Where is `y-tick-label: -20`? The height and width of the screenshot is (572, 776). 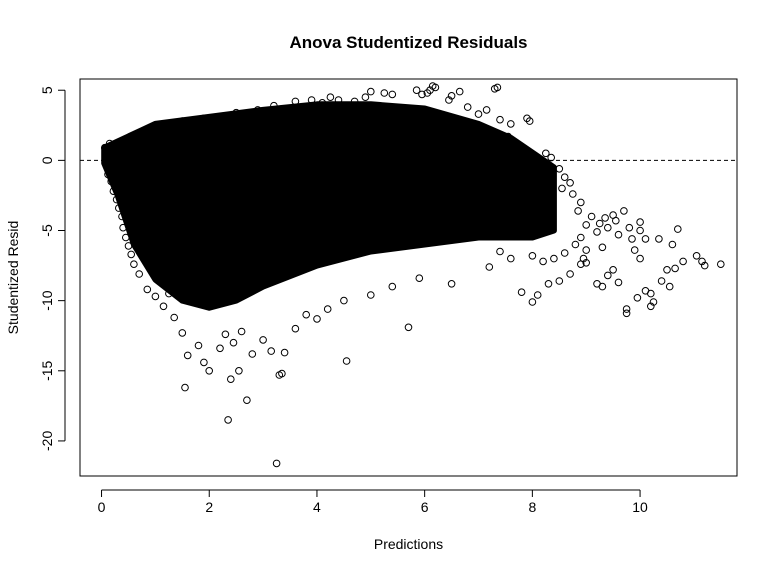
y-tick-label: -20 is located at coordinates (47, 441).